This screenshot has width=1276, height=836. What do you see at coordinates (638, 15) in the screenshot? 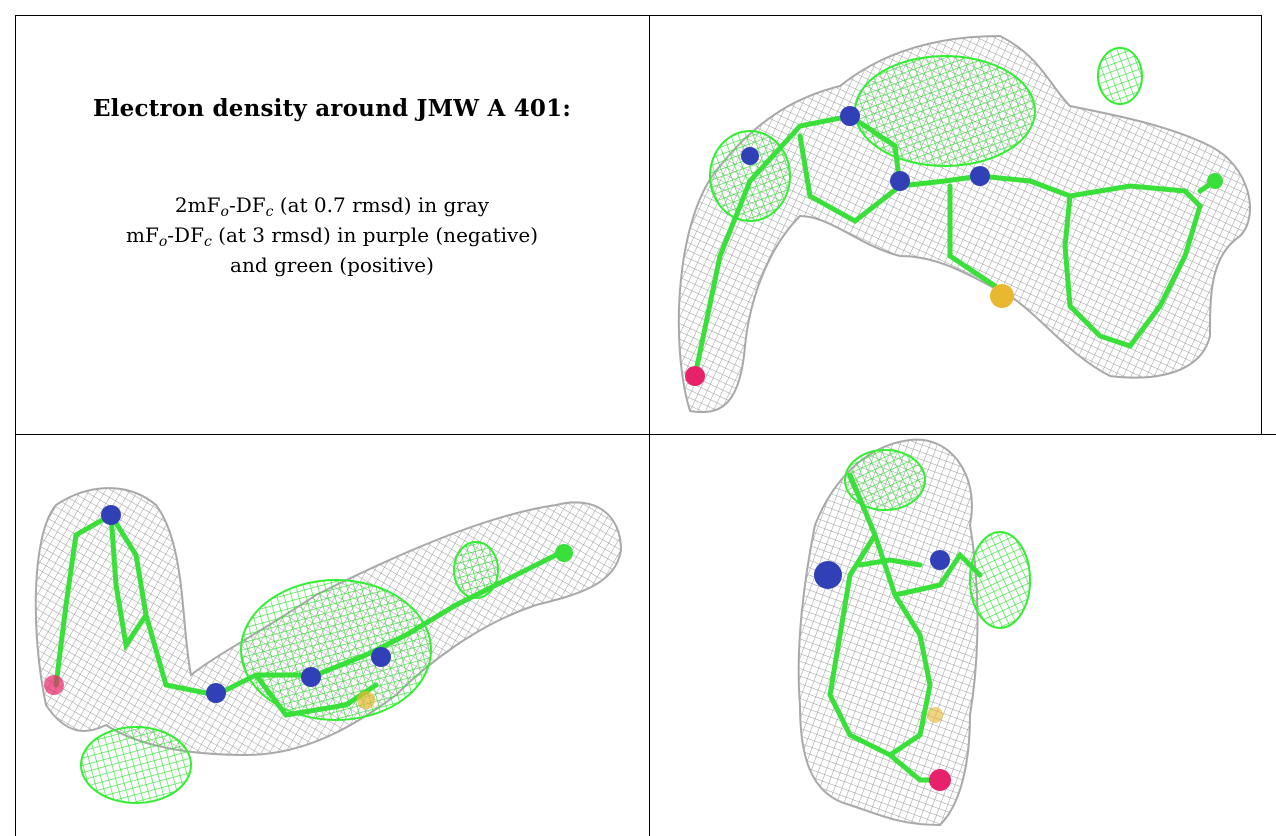
I see `top-border` at bounding box center [638, 15].